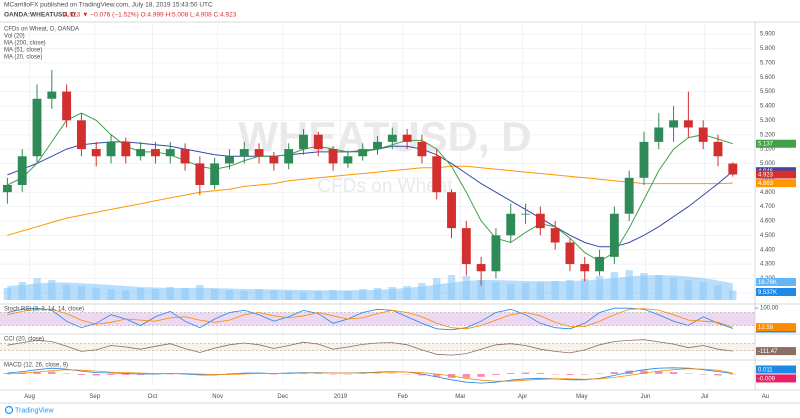  Describe the element at coordinates (522, 397) in the screenshot. I see `x-tick-label: Apr` at that location.